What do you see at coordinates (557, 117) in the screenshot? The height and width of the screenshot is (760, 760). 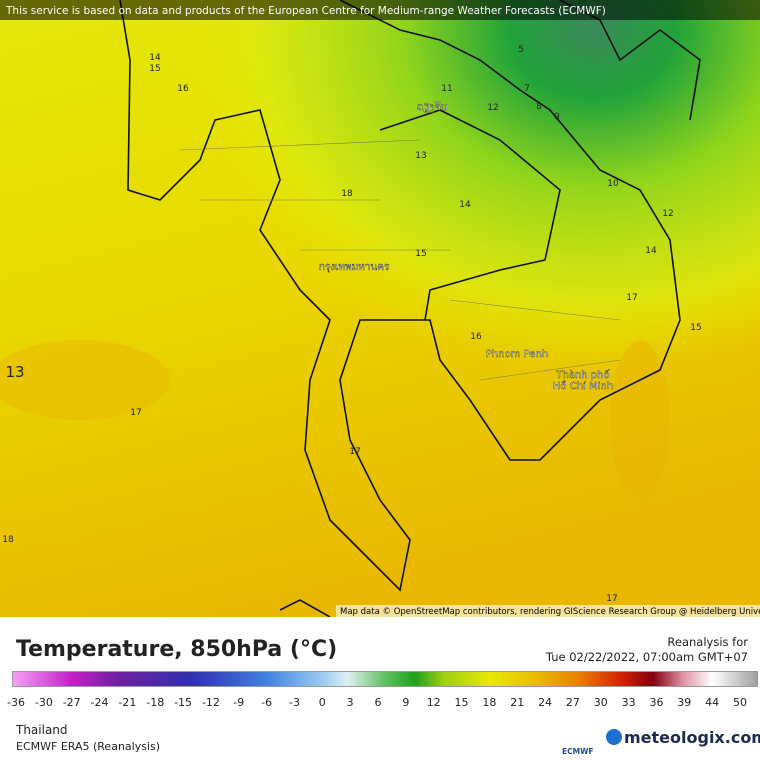 I see `contour-label: 9` at bounding box center [557, 117].